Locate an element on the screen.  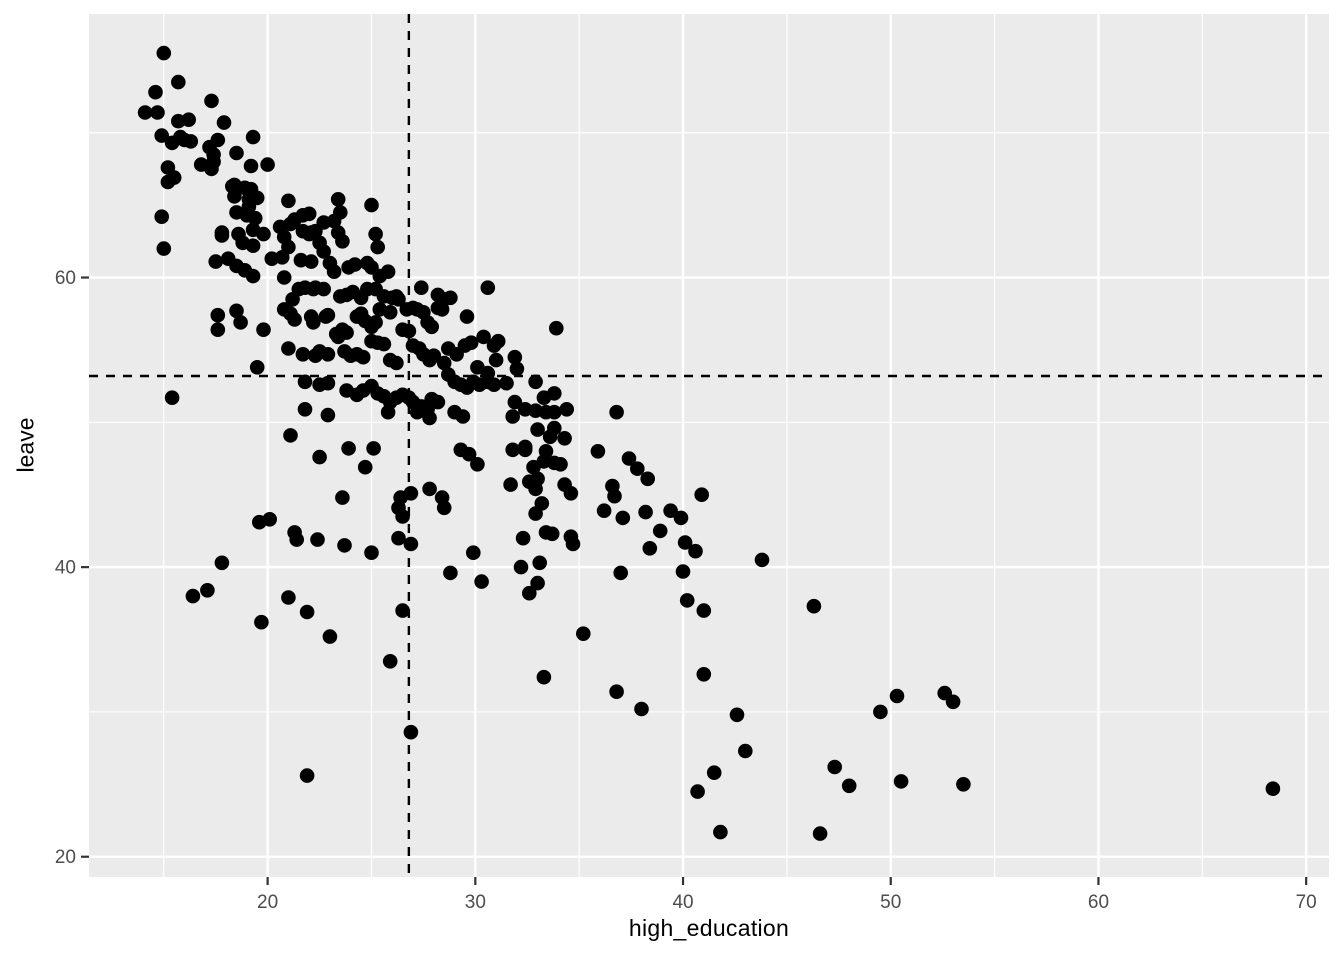
x-tick-label: 60 is located at coordinates (1098, 902).